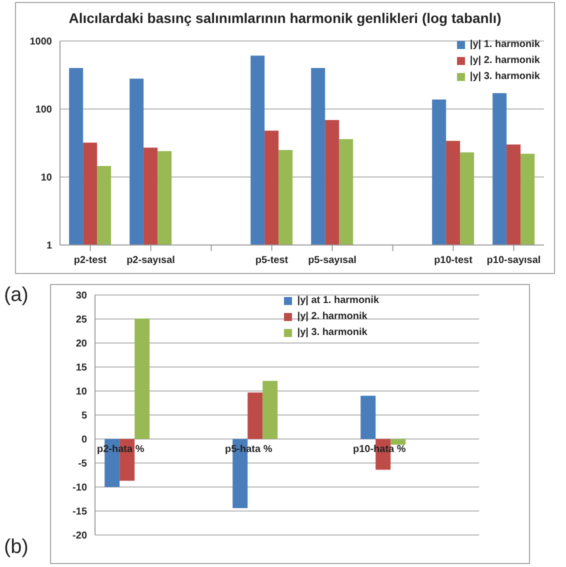 The height and width of the screenshot is (567, 566). I want to click on x-tick-label: p5-test, so click(272, 260).